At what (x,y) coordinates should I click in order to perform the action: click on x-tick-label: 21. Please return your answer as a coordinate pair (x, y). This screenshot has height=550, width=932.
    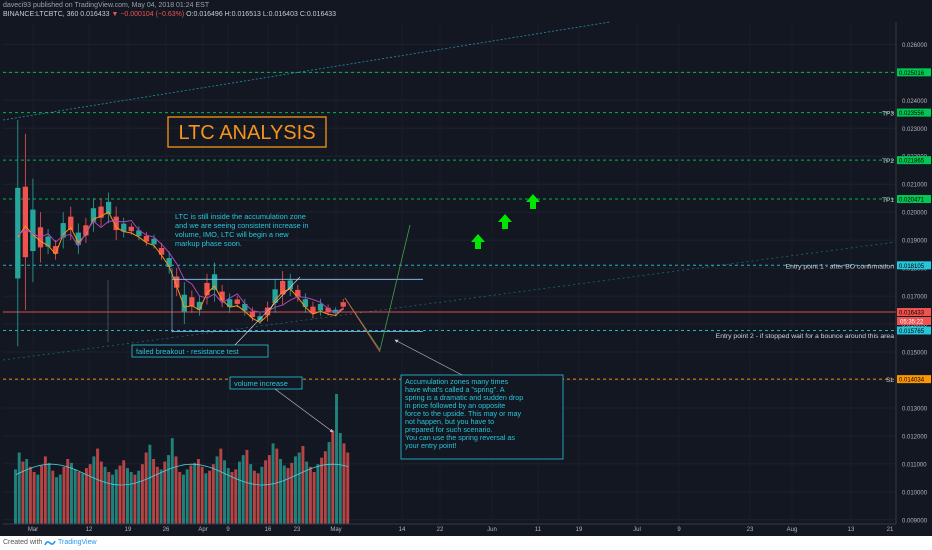
    Looking at the image, I should click on (890, 530).